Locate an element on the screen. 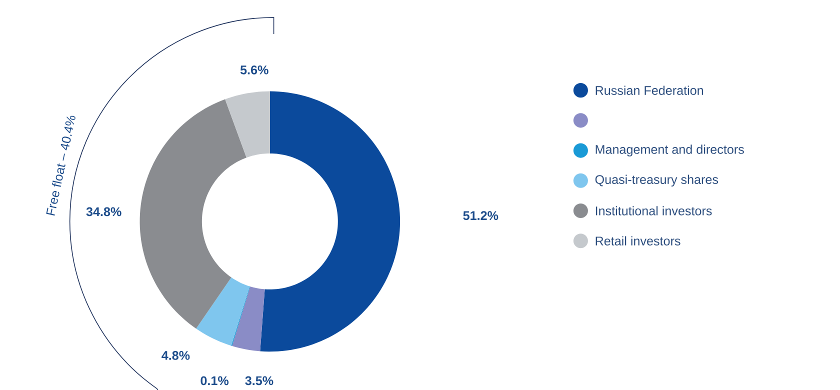 The width and height of the screenshot is (840, 390). data-label: 51.2% is located at coordinates (480, 215).